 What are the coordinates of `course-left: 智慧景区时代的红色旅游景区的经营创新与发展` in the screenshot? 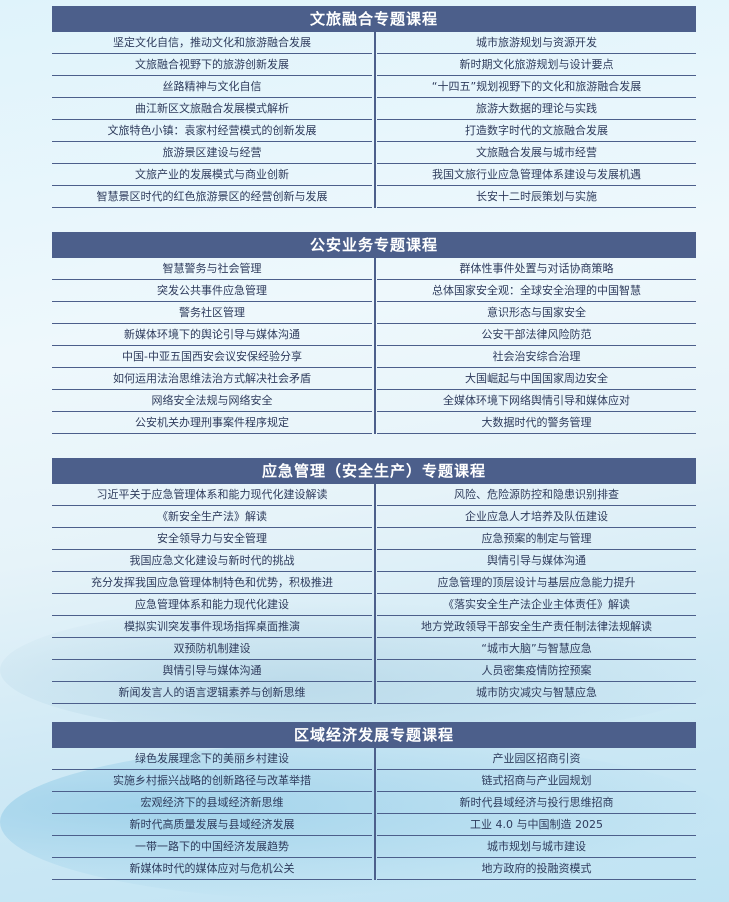 It's located at (212, 197).